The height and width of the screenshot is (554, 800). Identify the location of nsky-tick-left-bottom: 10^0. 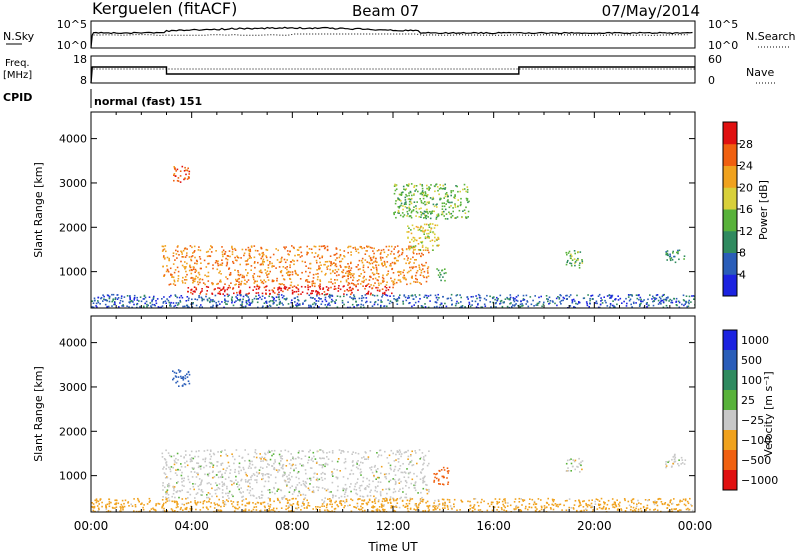
(72, 45).